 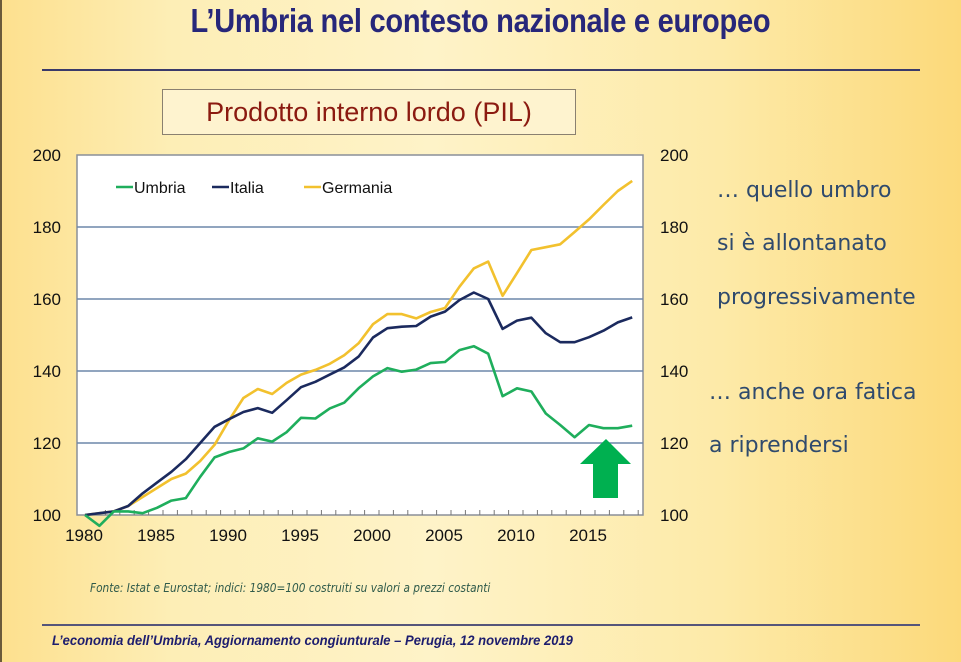 I want to click on y-tick-label-left: 120, so click(x=47, y=443).